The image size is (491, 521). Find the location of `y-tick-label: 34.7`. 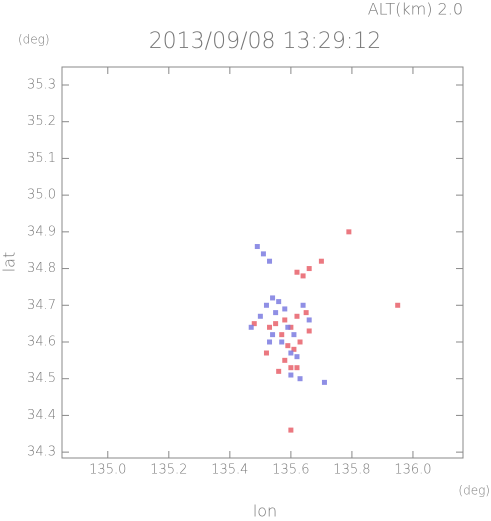

y-tick-label: 34.7 is located at coordinates (41, 305).